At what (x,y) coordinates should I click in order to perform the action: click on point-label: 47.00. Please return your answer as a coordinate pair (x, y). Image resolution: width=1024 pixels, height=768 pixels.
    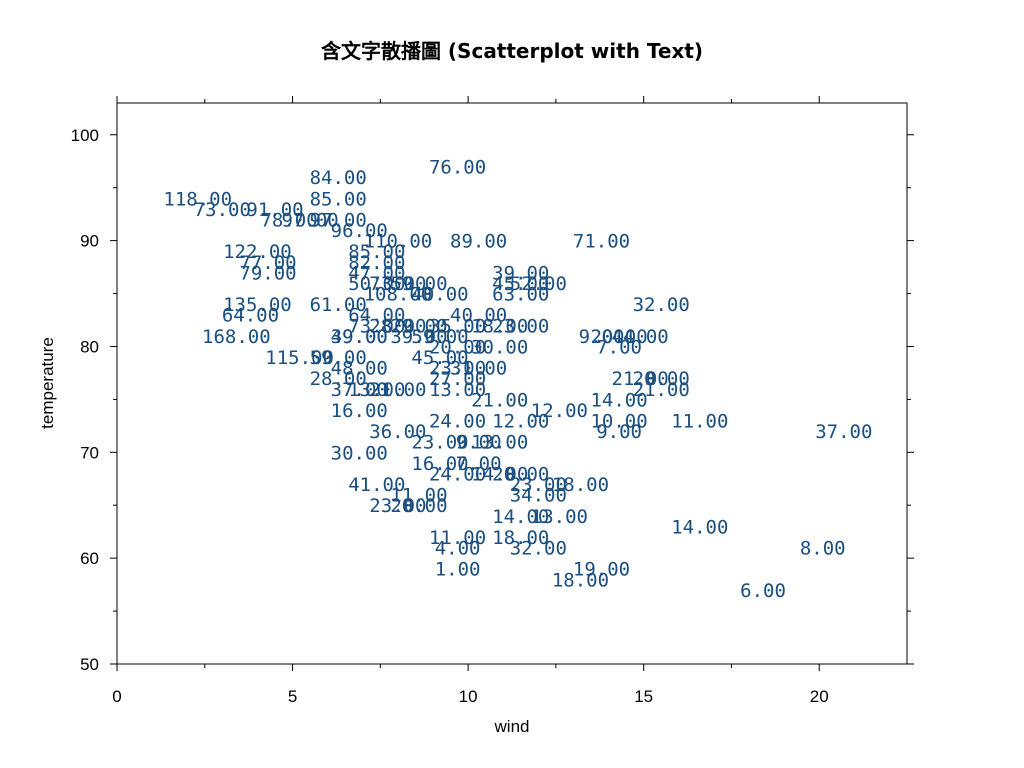
    Looking at the image, I should click on (376, 273).